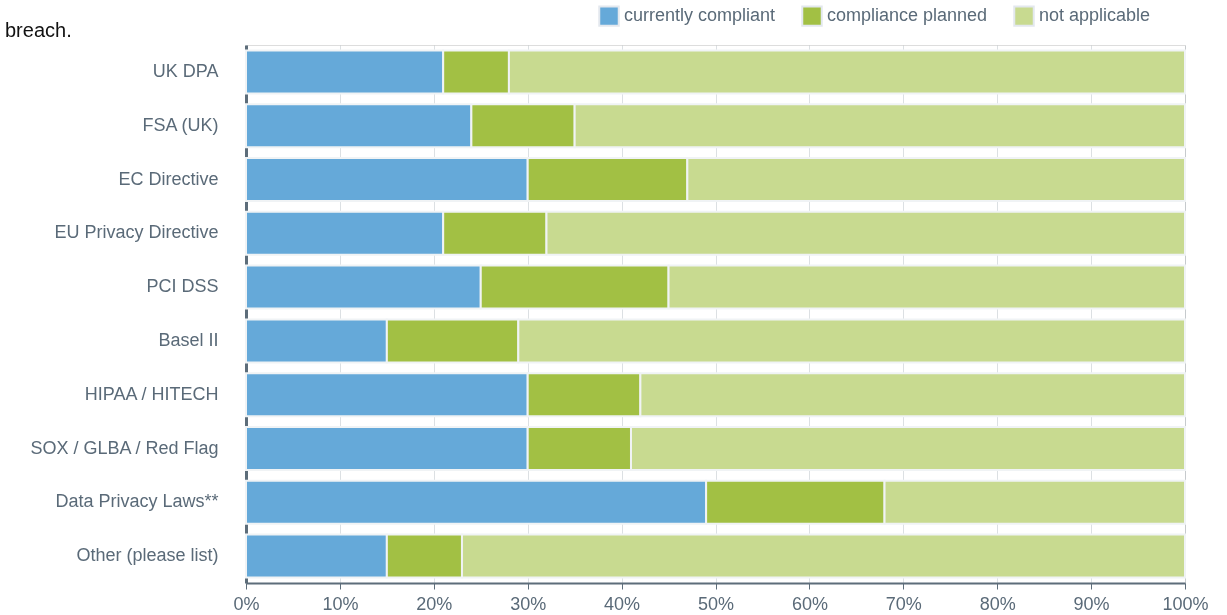 This screenshot has width=1227, height=615. I want to click on y-tick-label: HIPAA / HITECH, so click(151, 393).